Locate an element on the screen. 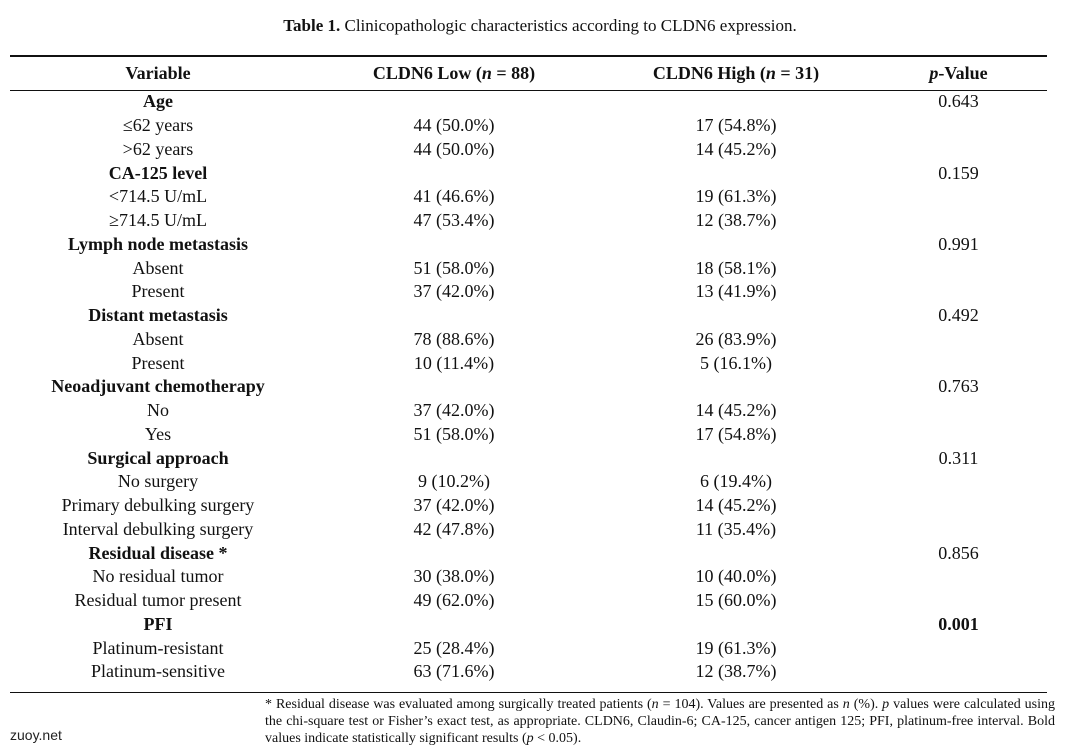 Image resolution: width=1080 pixels, height=751 pixels. table-group-row: PFI 0.001 is located at coordinates (528, 625).